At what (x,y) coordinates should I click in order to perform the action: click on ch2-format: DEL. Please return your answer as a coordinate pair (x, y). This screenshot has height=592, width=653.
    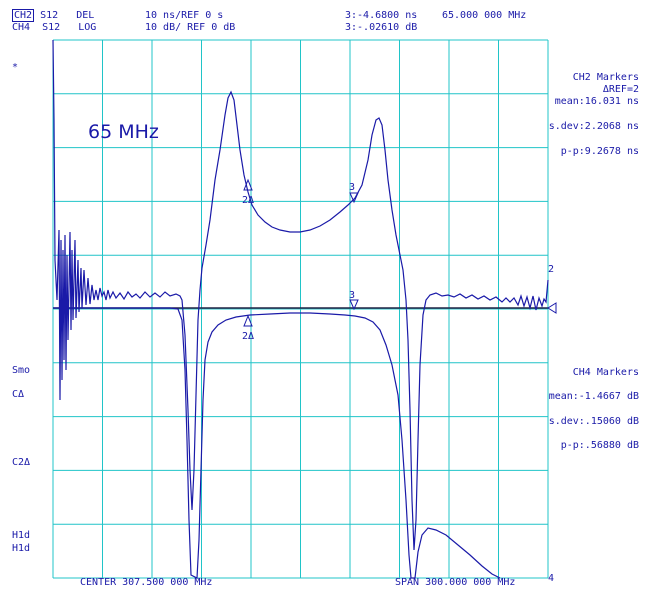
    Looking at the image, I should click on (85, 15).